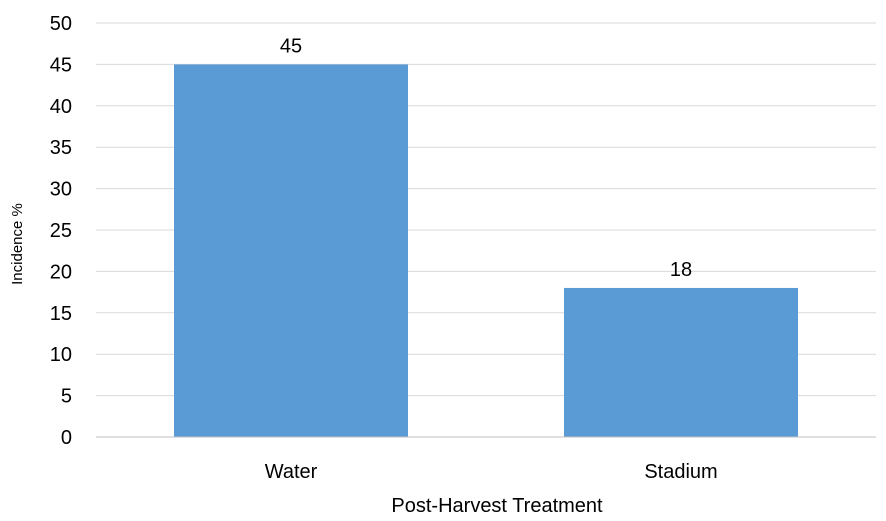  Describe the element at coordinates (66, 397) in the screenshot. I see `y-tick-label: 5` at that location.